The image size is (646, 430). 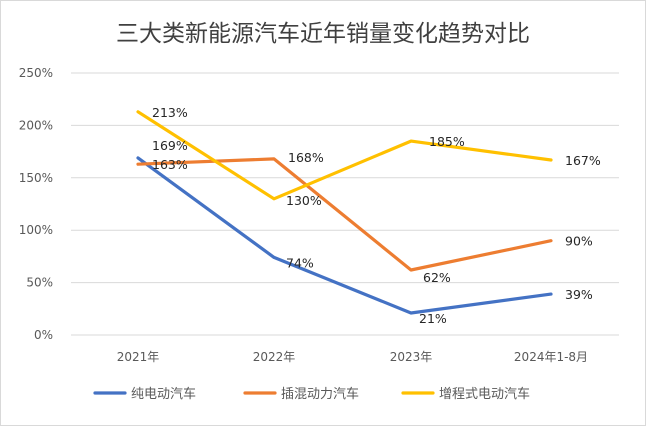 What do you see at coordinates (39, 283) in the screenshot?
I see `y-tick-label: 50%` at bounding box center [39, 283].